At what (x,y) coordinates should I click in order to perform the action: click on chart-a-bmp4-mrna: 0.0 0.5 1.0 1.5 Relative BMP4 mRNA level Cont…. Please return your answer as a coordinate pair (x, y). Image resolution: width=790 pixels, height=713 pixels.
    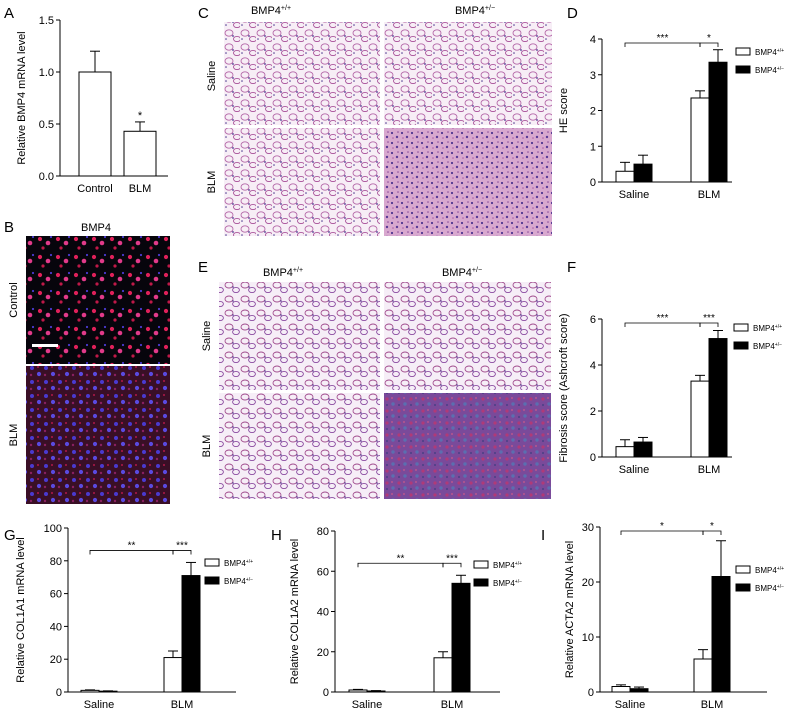
    Looking at the image, I should click on (92, 105).